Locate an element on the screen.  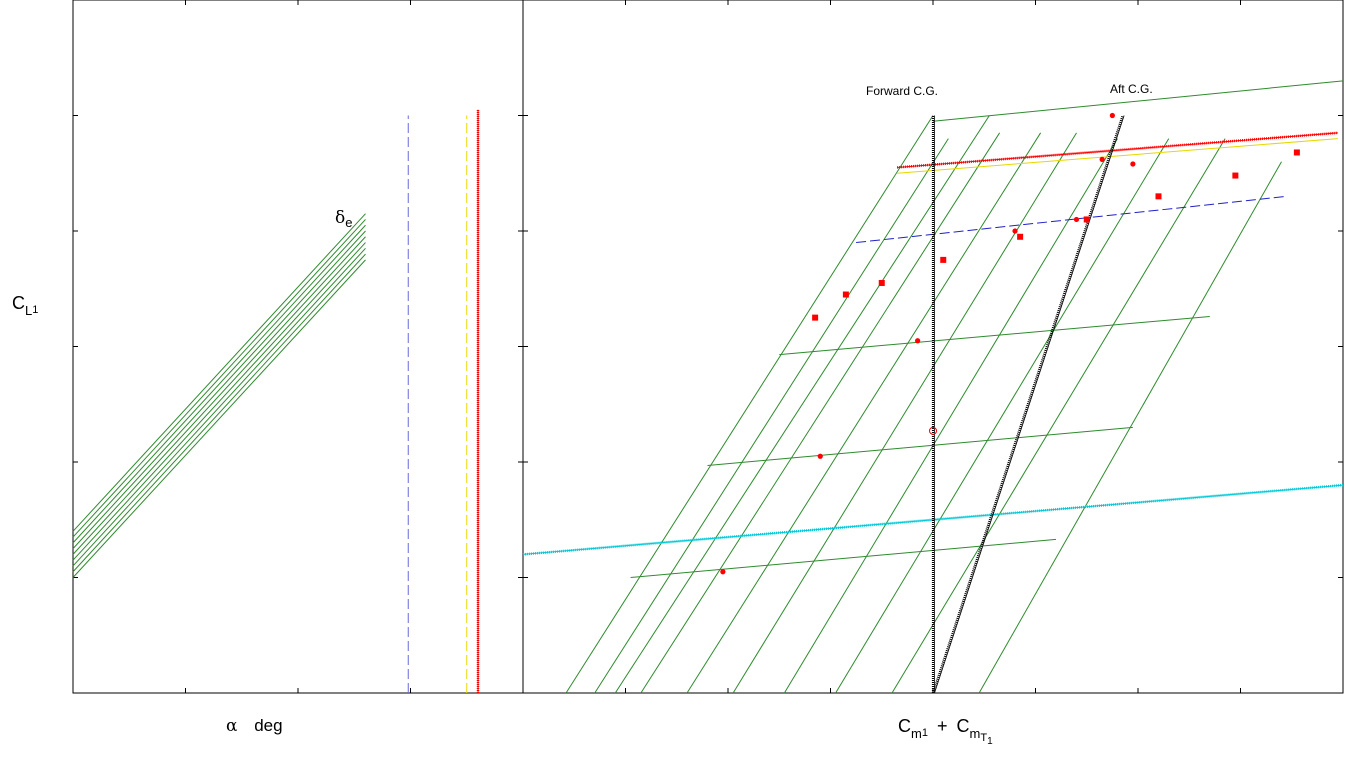
delta-e-label: δe is located at coordinates (344, 219).